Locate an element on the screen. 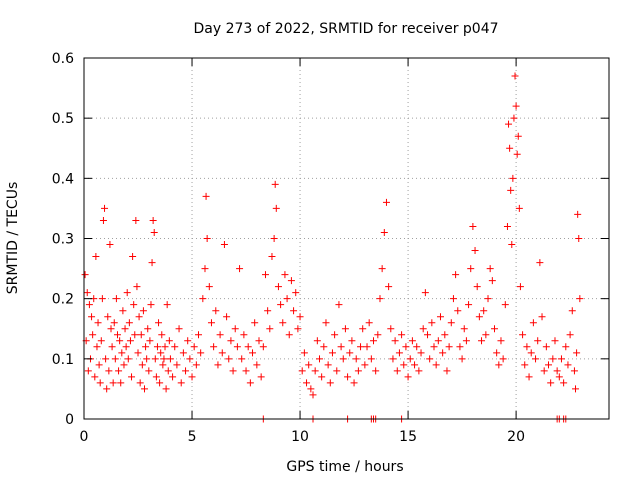 The width and height of the screenshot is (640, 480). y-tick-label: 0.4 is located at coordinates (63, 179).